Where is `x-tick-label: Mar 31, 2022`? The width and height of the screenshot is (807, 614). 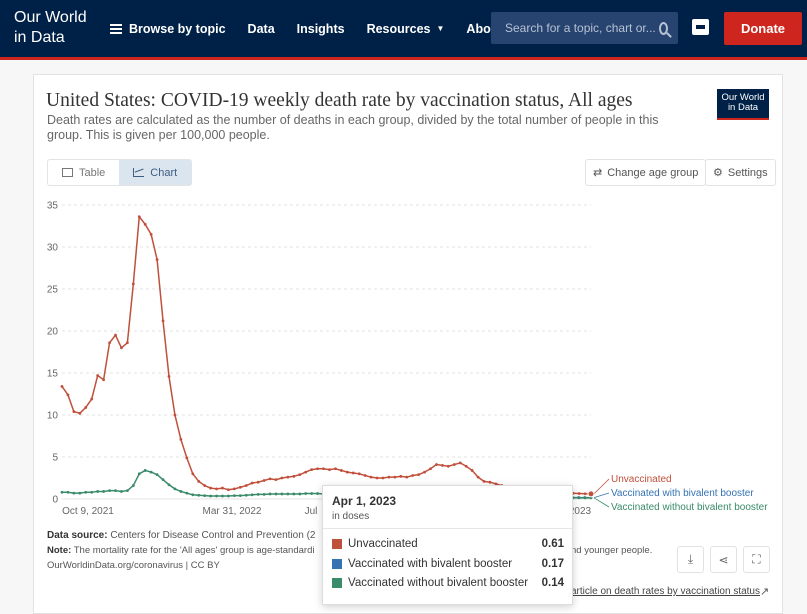 x-tick-label: Mar 31, 2022 is located at coordinates (232, 511).